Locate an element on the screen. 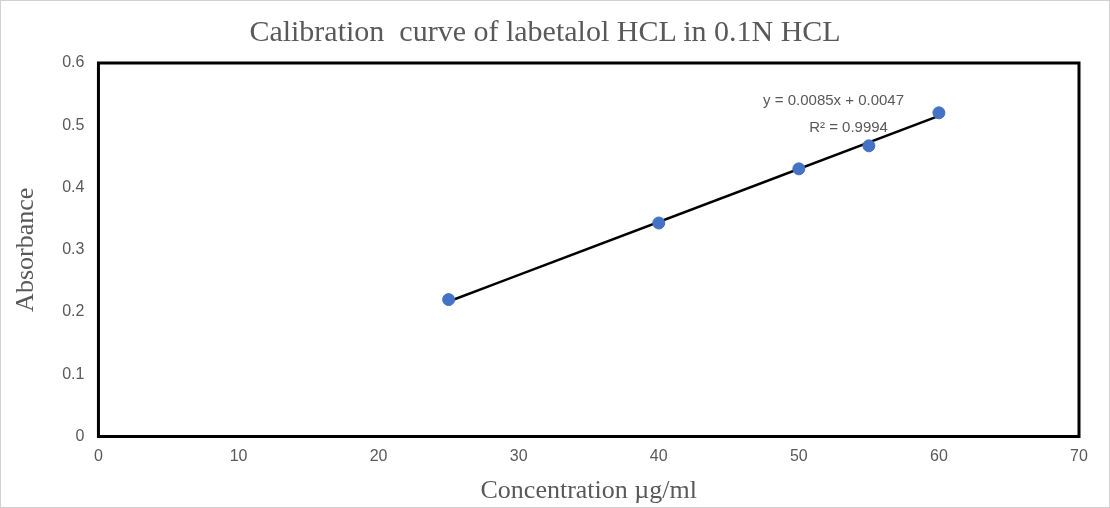 Image resolution: width=1110 pixels, height=508 pixels. y-tick-label: 0.5 is located at coordinates (73, 124).